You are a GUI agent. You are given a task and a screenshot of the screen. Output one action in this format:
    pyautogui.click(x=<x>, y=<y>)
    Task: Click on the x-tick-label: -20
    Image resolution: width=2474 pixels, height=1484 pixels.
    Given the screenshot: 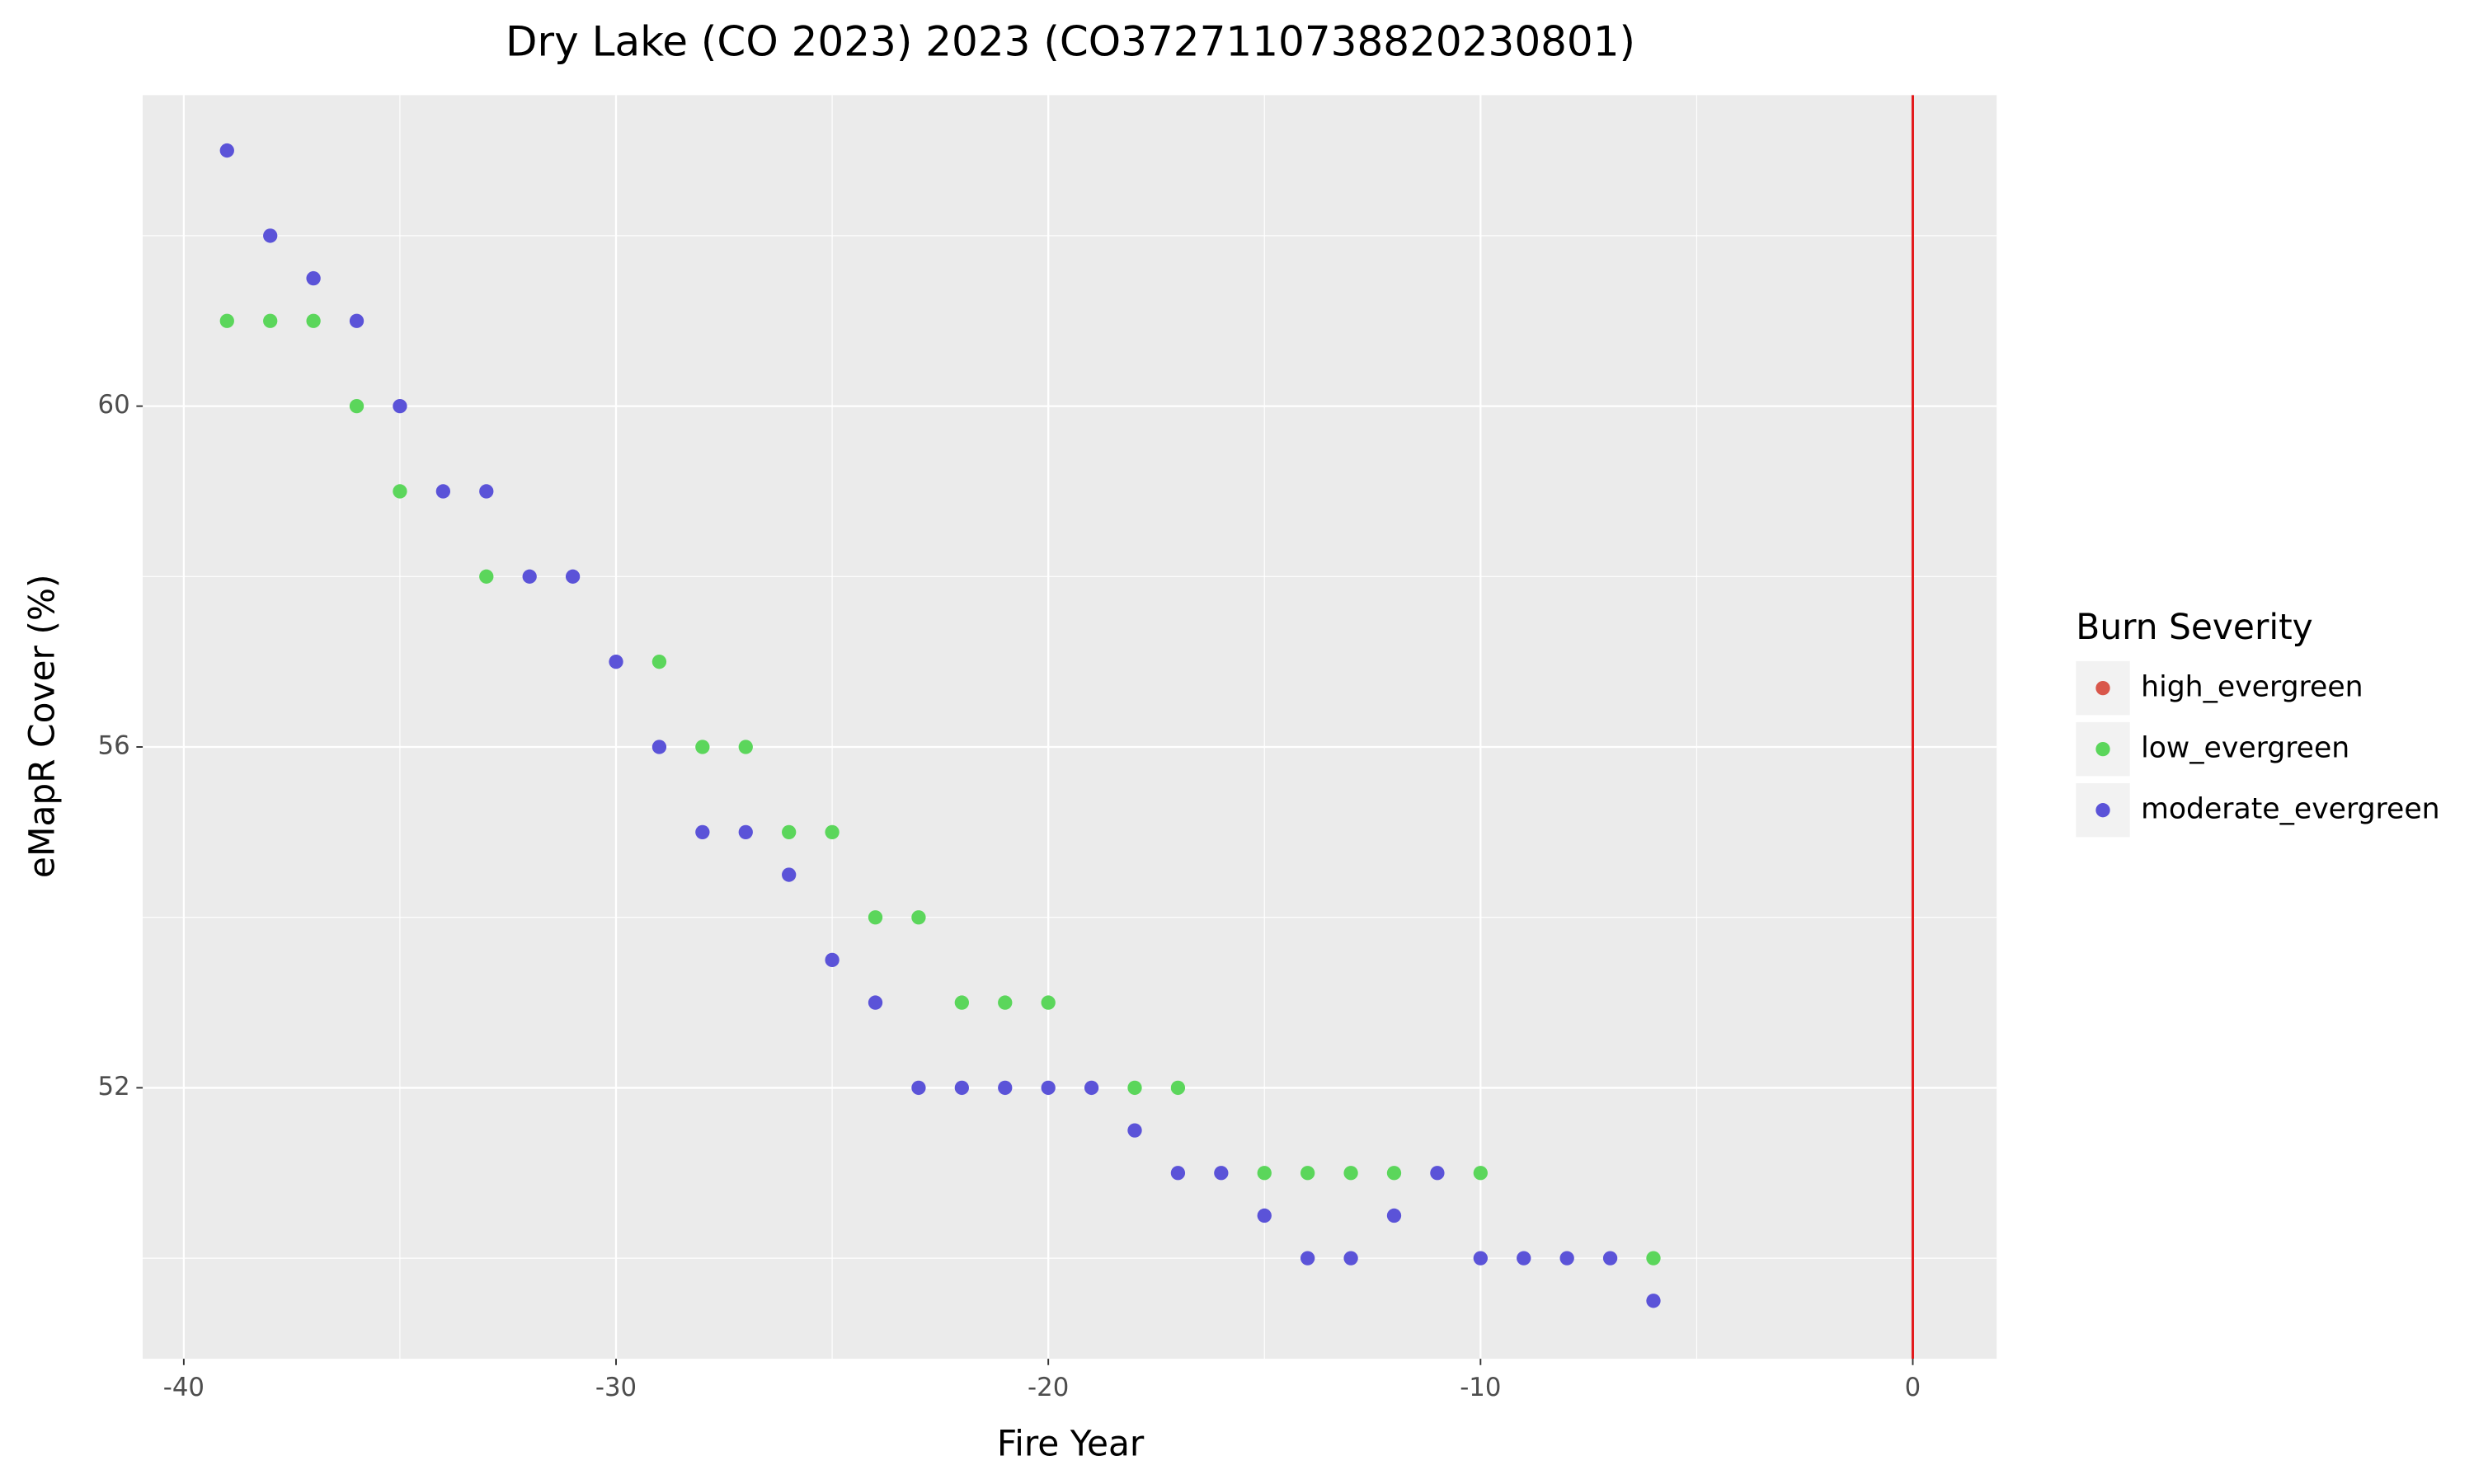 What is the action you would take?
    pyautogui.click(x=1048, y=1387)
    